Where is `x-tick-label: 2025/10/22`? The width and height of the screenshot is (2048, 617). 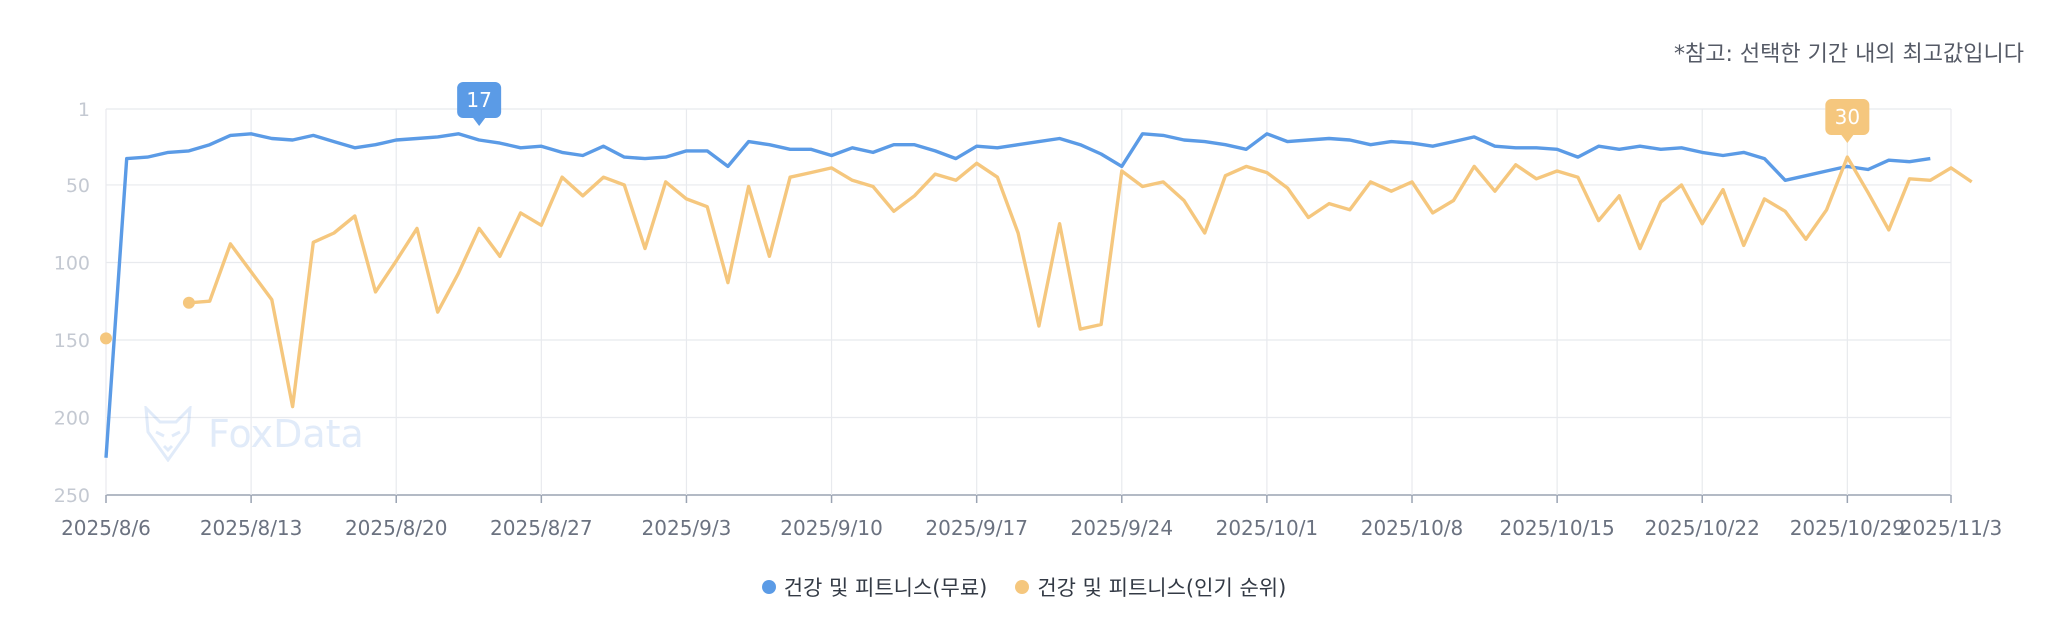 x-tick-label: 2025/10/22 is located at coordinates (1702, 528).